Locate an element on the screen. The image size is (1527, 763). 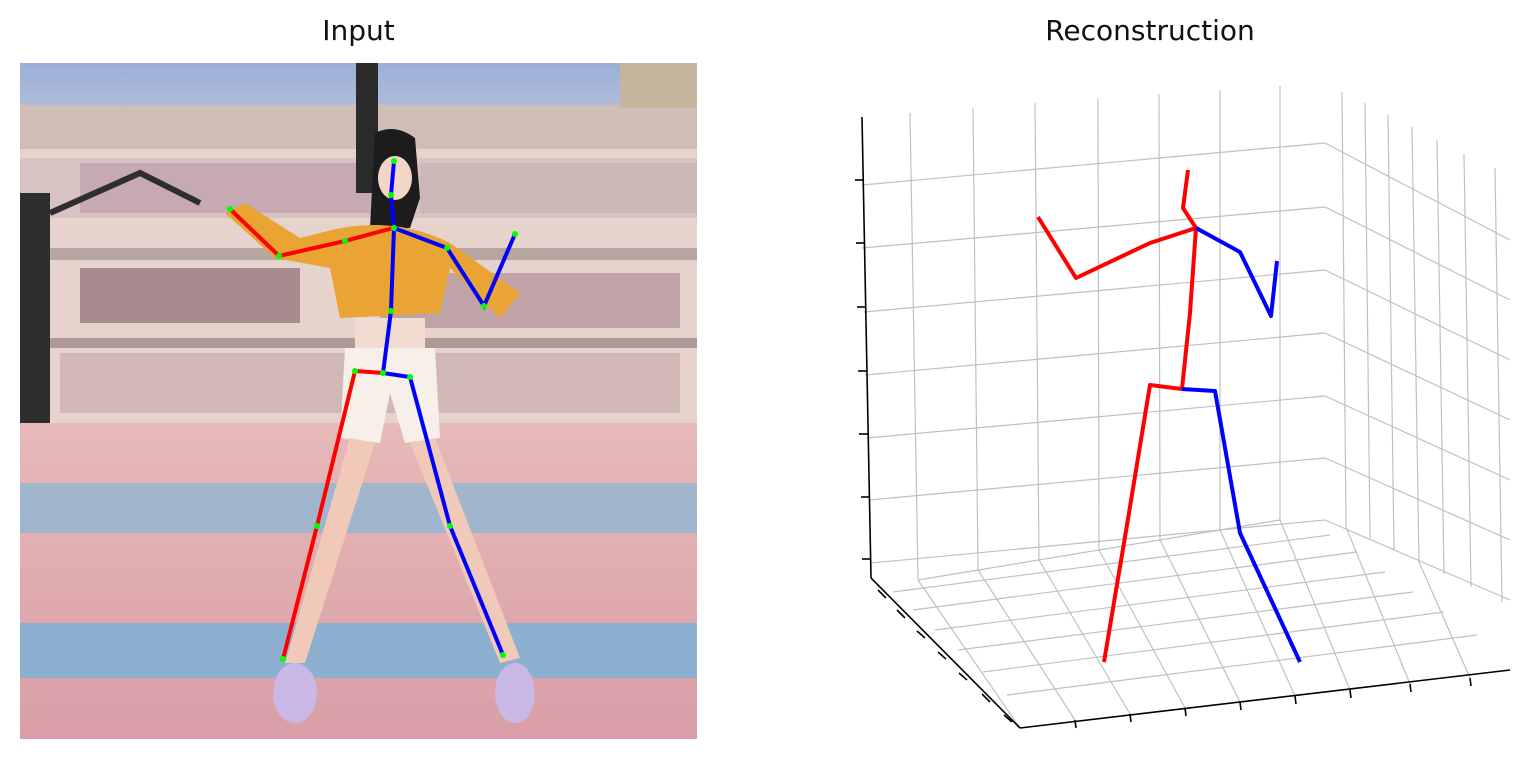
reconstruction-panel-title: Reconstruction is located at coordinates (1150, 30).